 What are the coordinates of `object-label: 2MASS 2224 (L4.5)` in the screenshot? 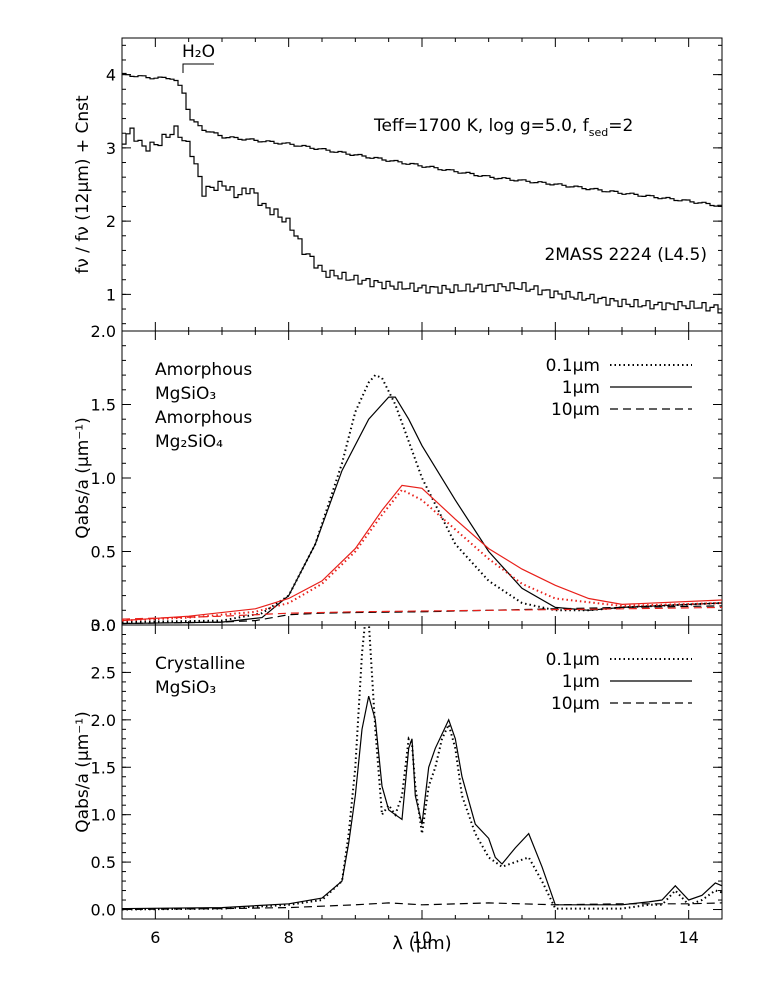 It's located at (625, 255).